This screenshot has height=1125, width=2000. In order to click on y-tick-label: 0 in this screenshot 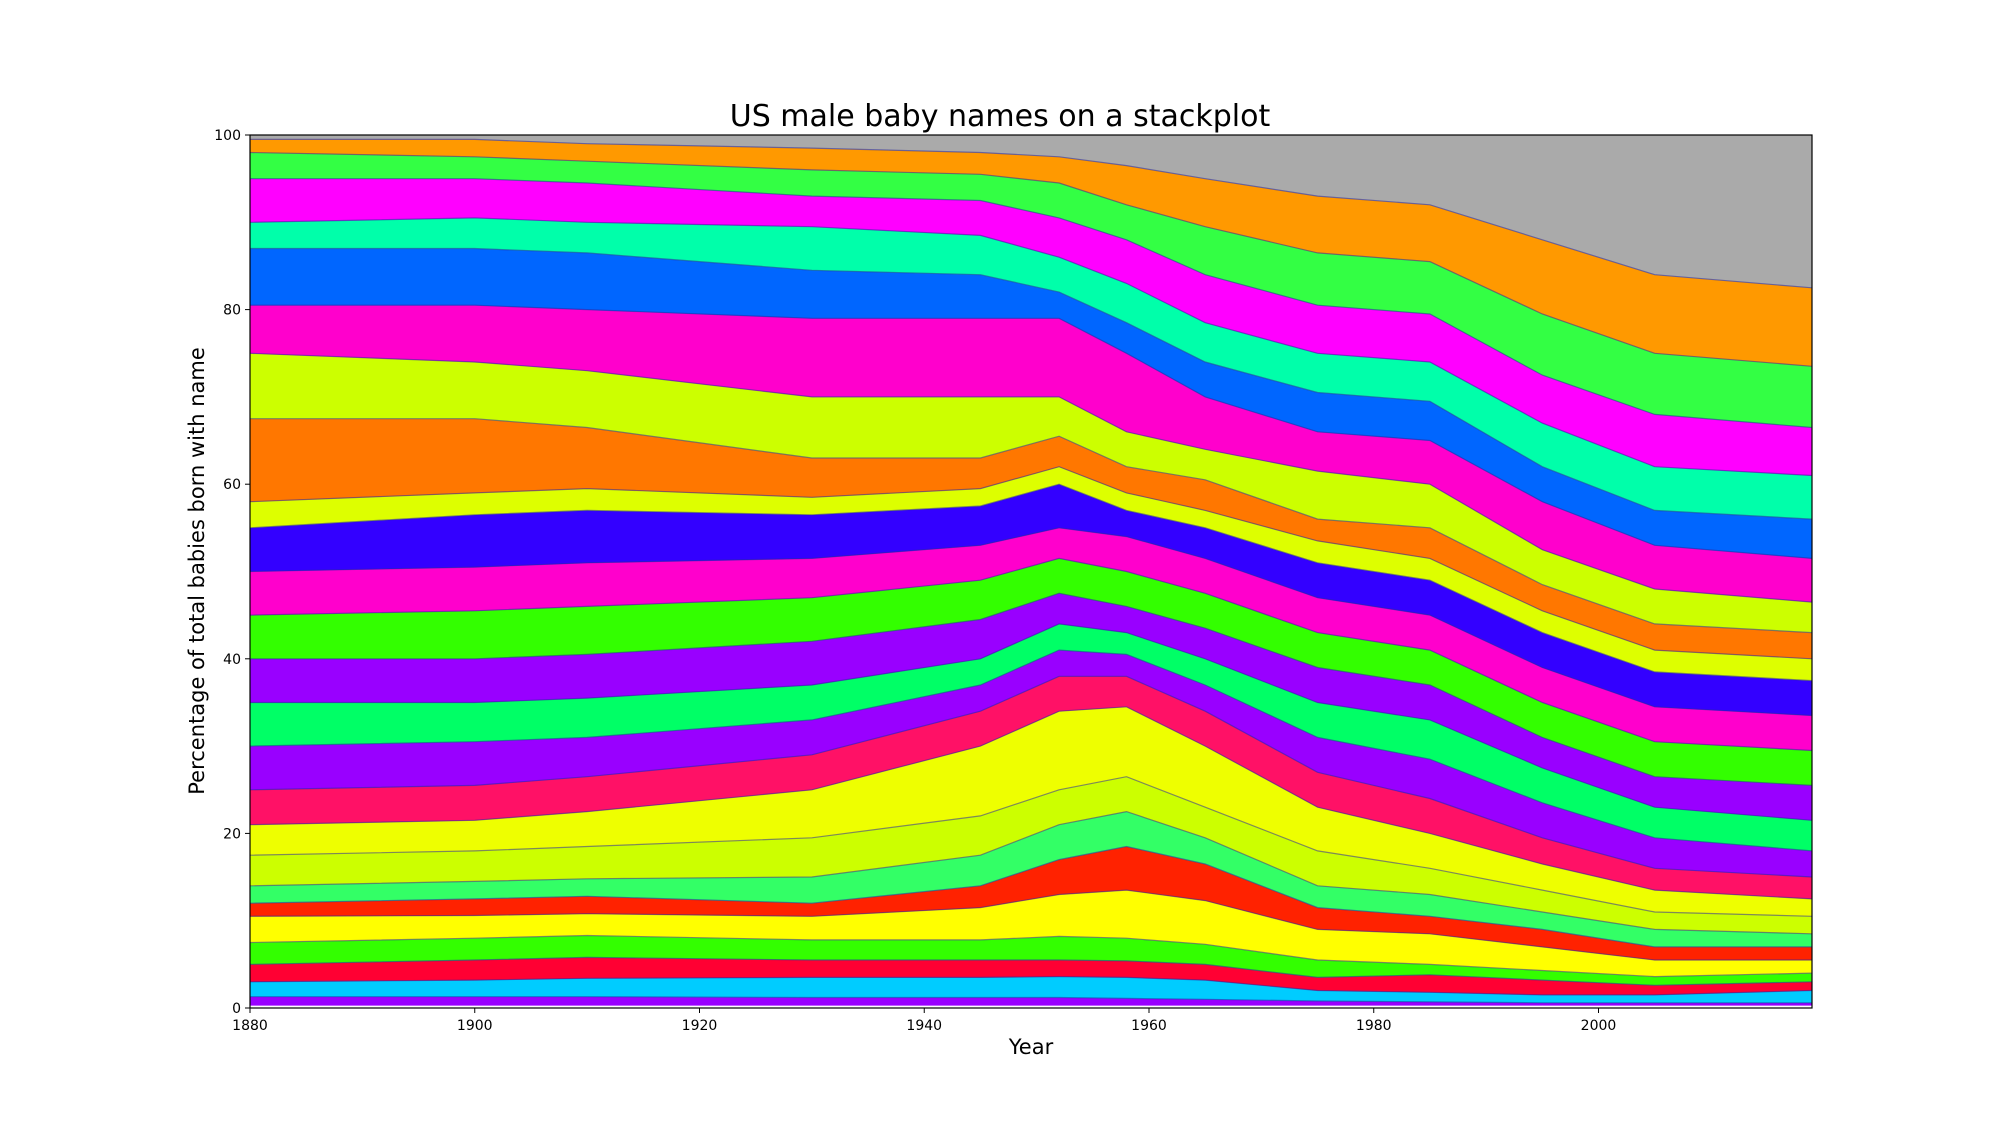, I will do `click(236, 1009)`.